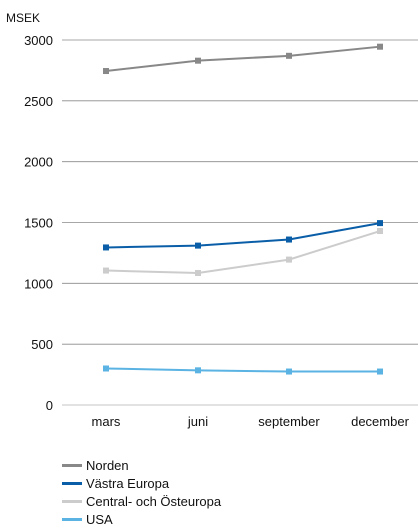  What do you see at coordinates (141, 519) in the screenshot?
I see `legend-item-3: USA` at bounding box center [141, 519].